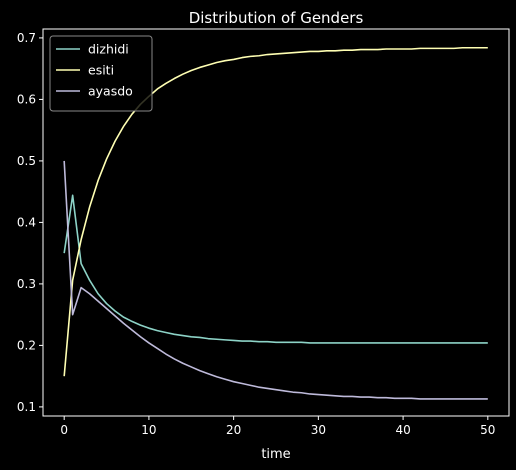 The width and height of the screenshot is (516, 470). I want to click on y-tick-label: 0.7, so click(26, 38).